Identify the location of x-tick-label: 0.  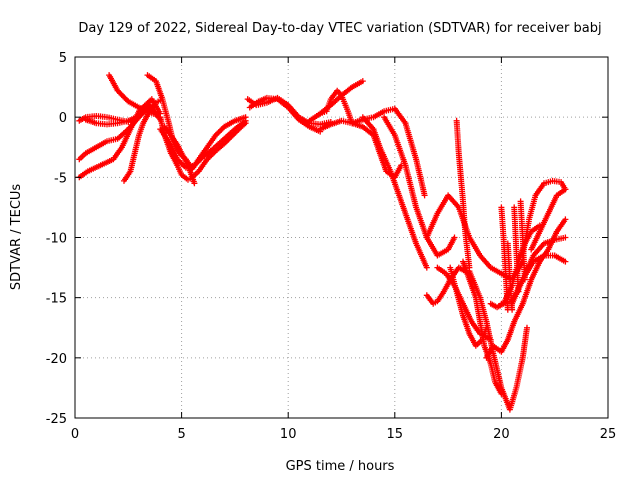
(75, 434).